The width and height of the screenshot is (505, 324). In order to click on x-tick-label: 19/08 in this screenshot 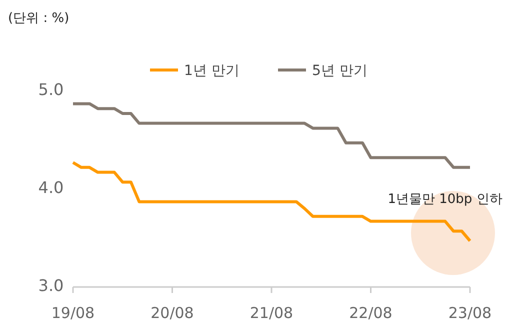, I will do `click(73, 313)`.